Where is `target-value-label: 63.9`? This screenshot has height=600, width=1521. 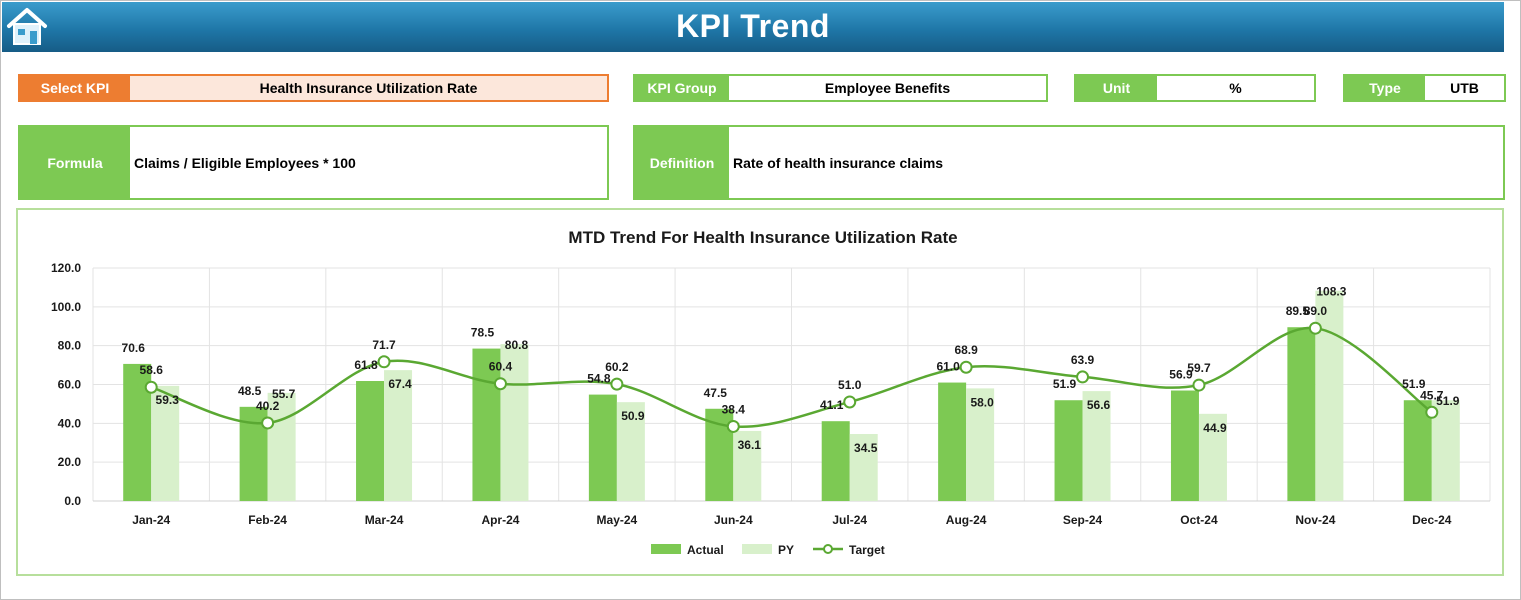 target-value-label: 63.9 is located at coordinates (1083, 360).